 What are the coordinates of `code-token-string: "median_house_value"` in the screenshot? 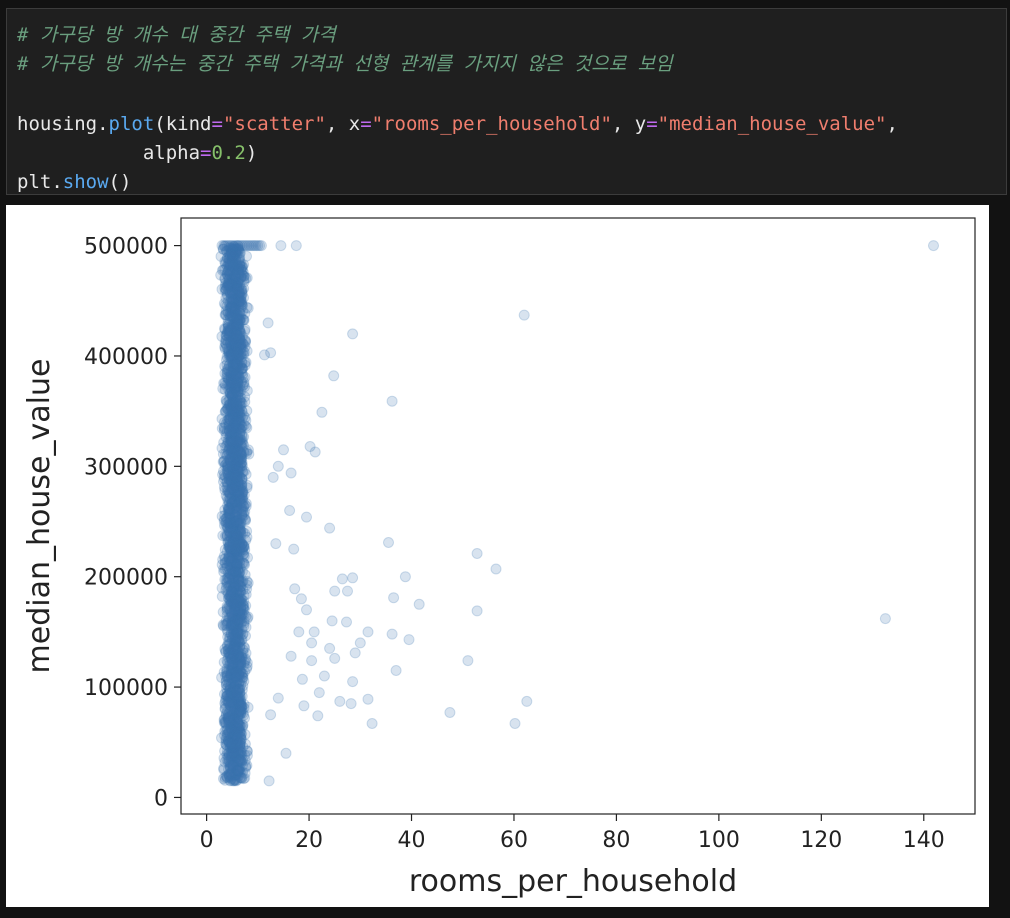 It's located at (772, 124).